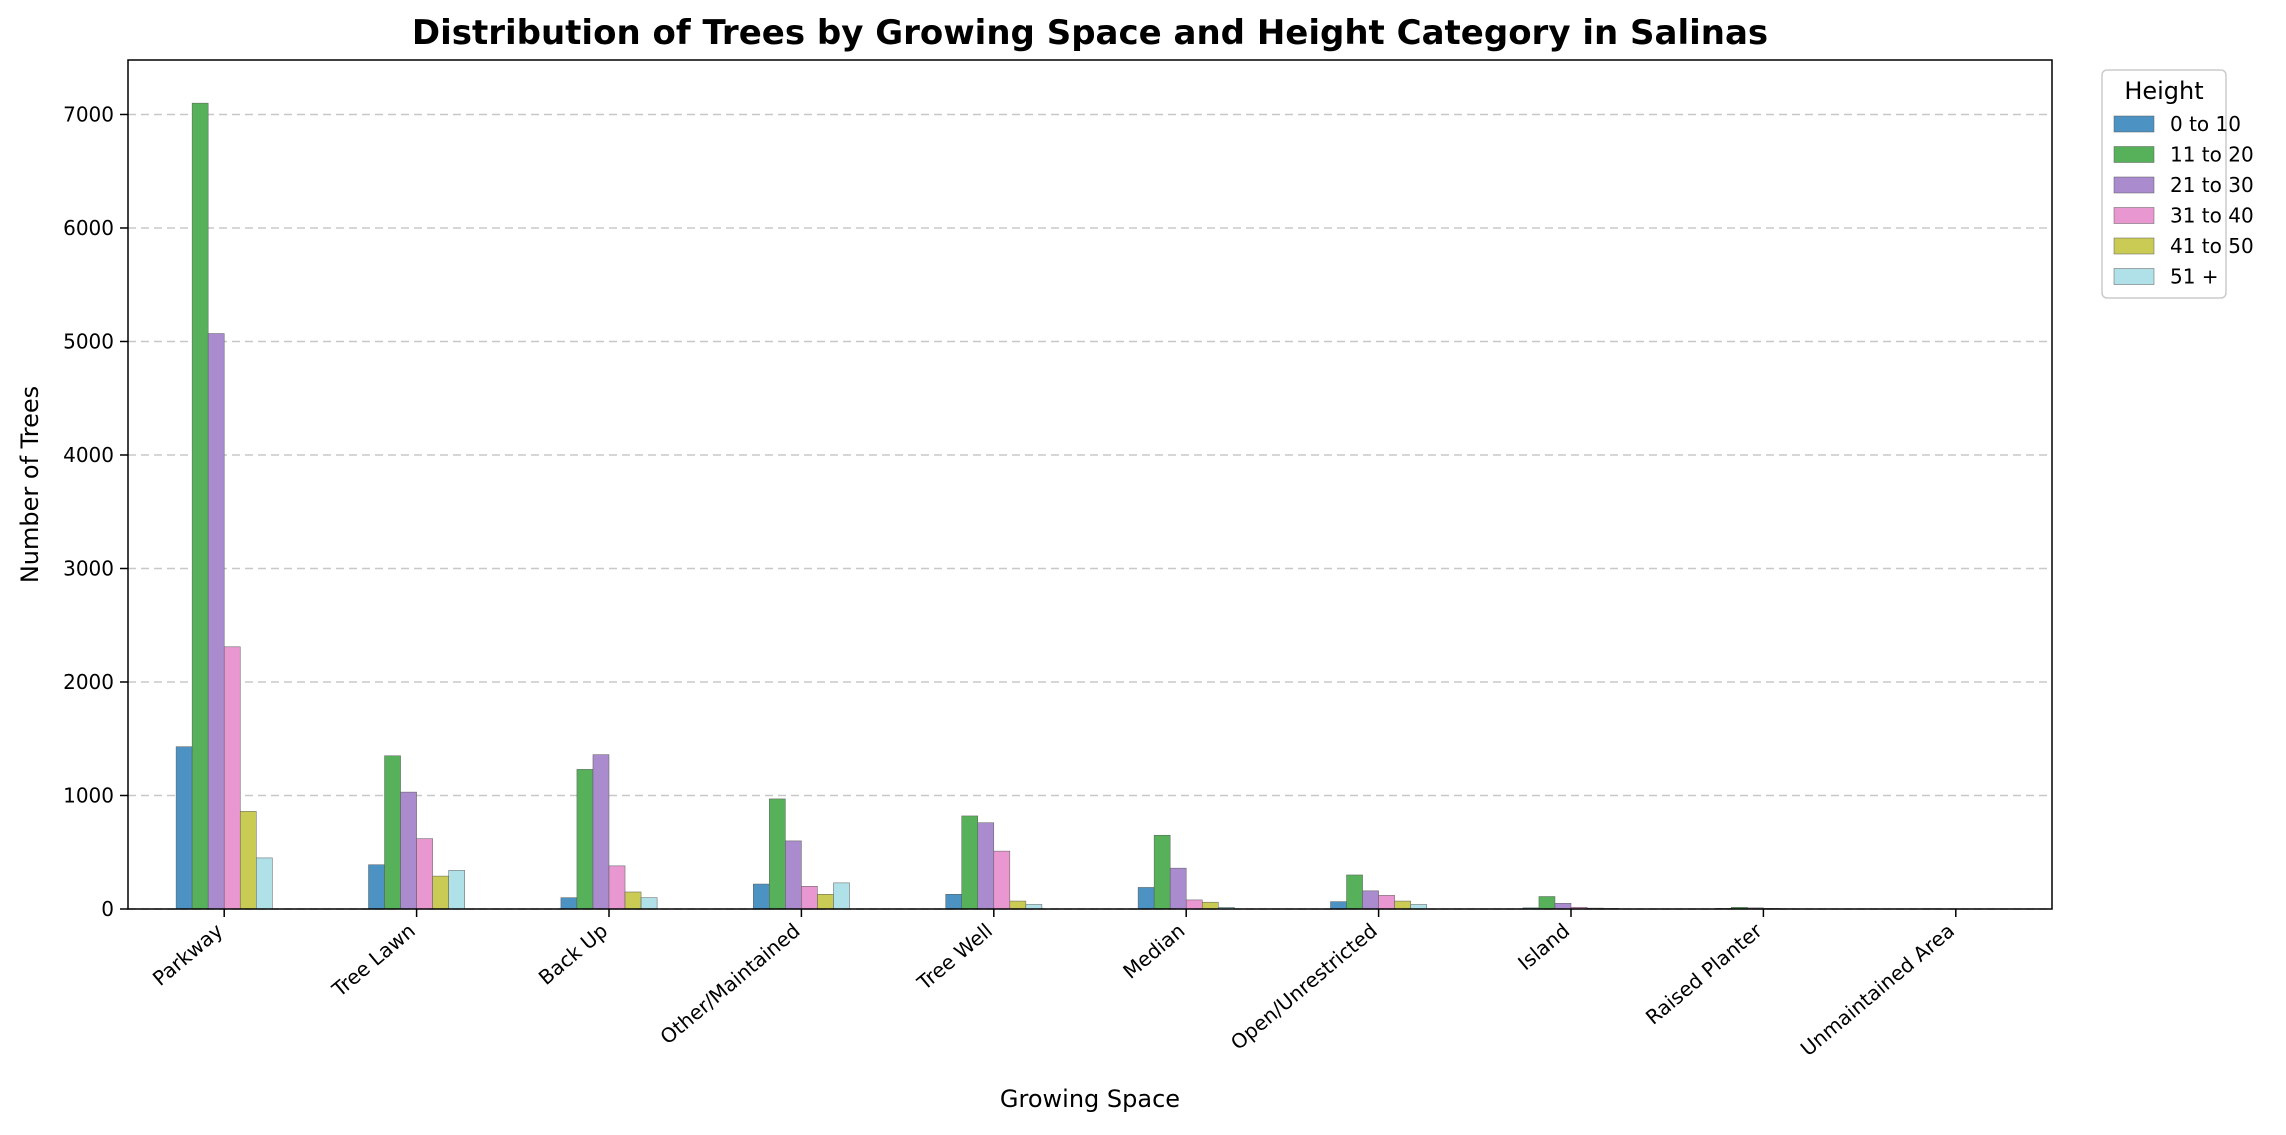 This screenshot has width=2286, height=1135. What do you see at coordinates (88, 114) in the screenshot?
I see `y-tick-label: 7000` at bounding box center [88, 114].